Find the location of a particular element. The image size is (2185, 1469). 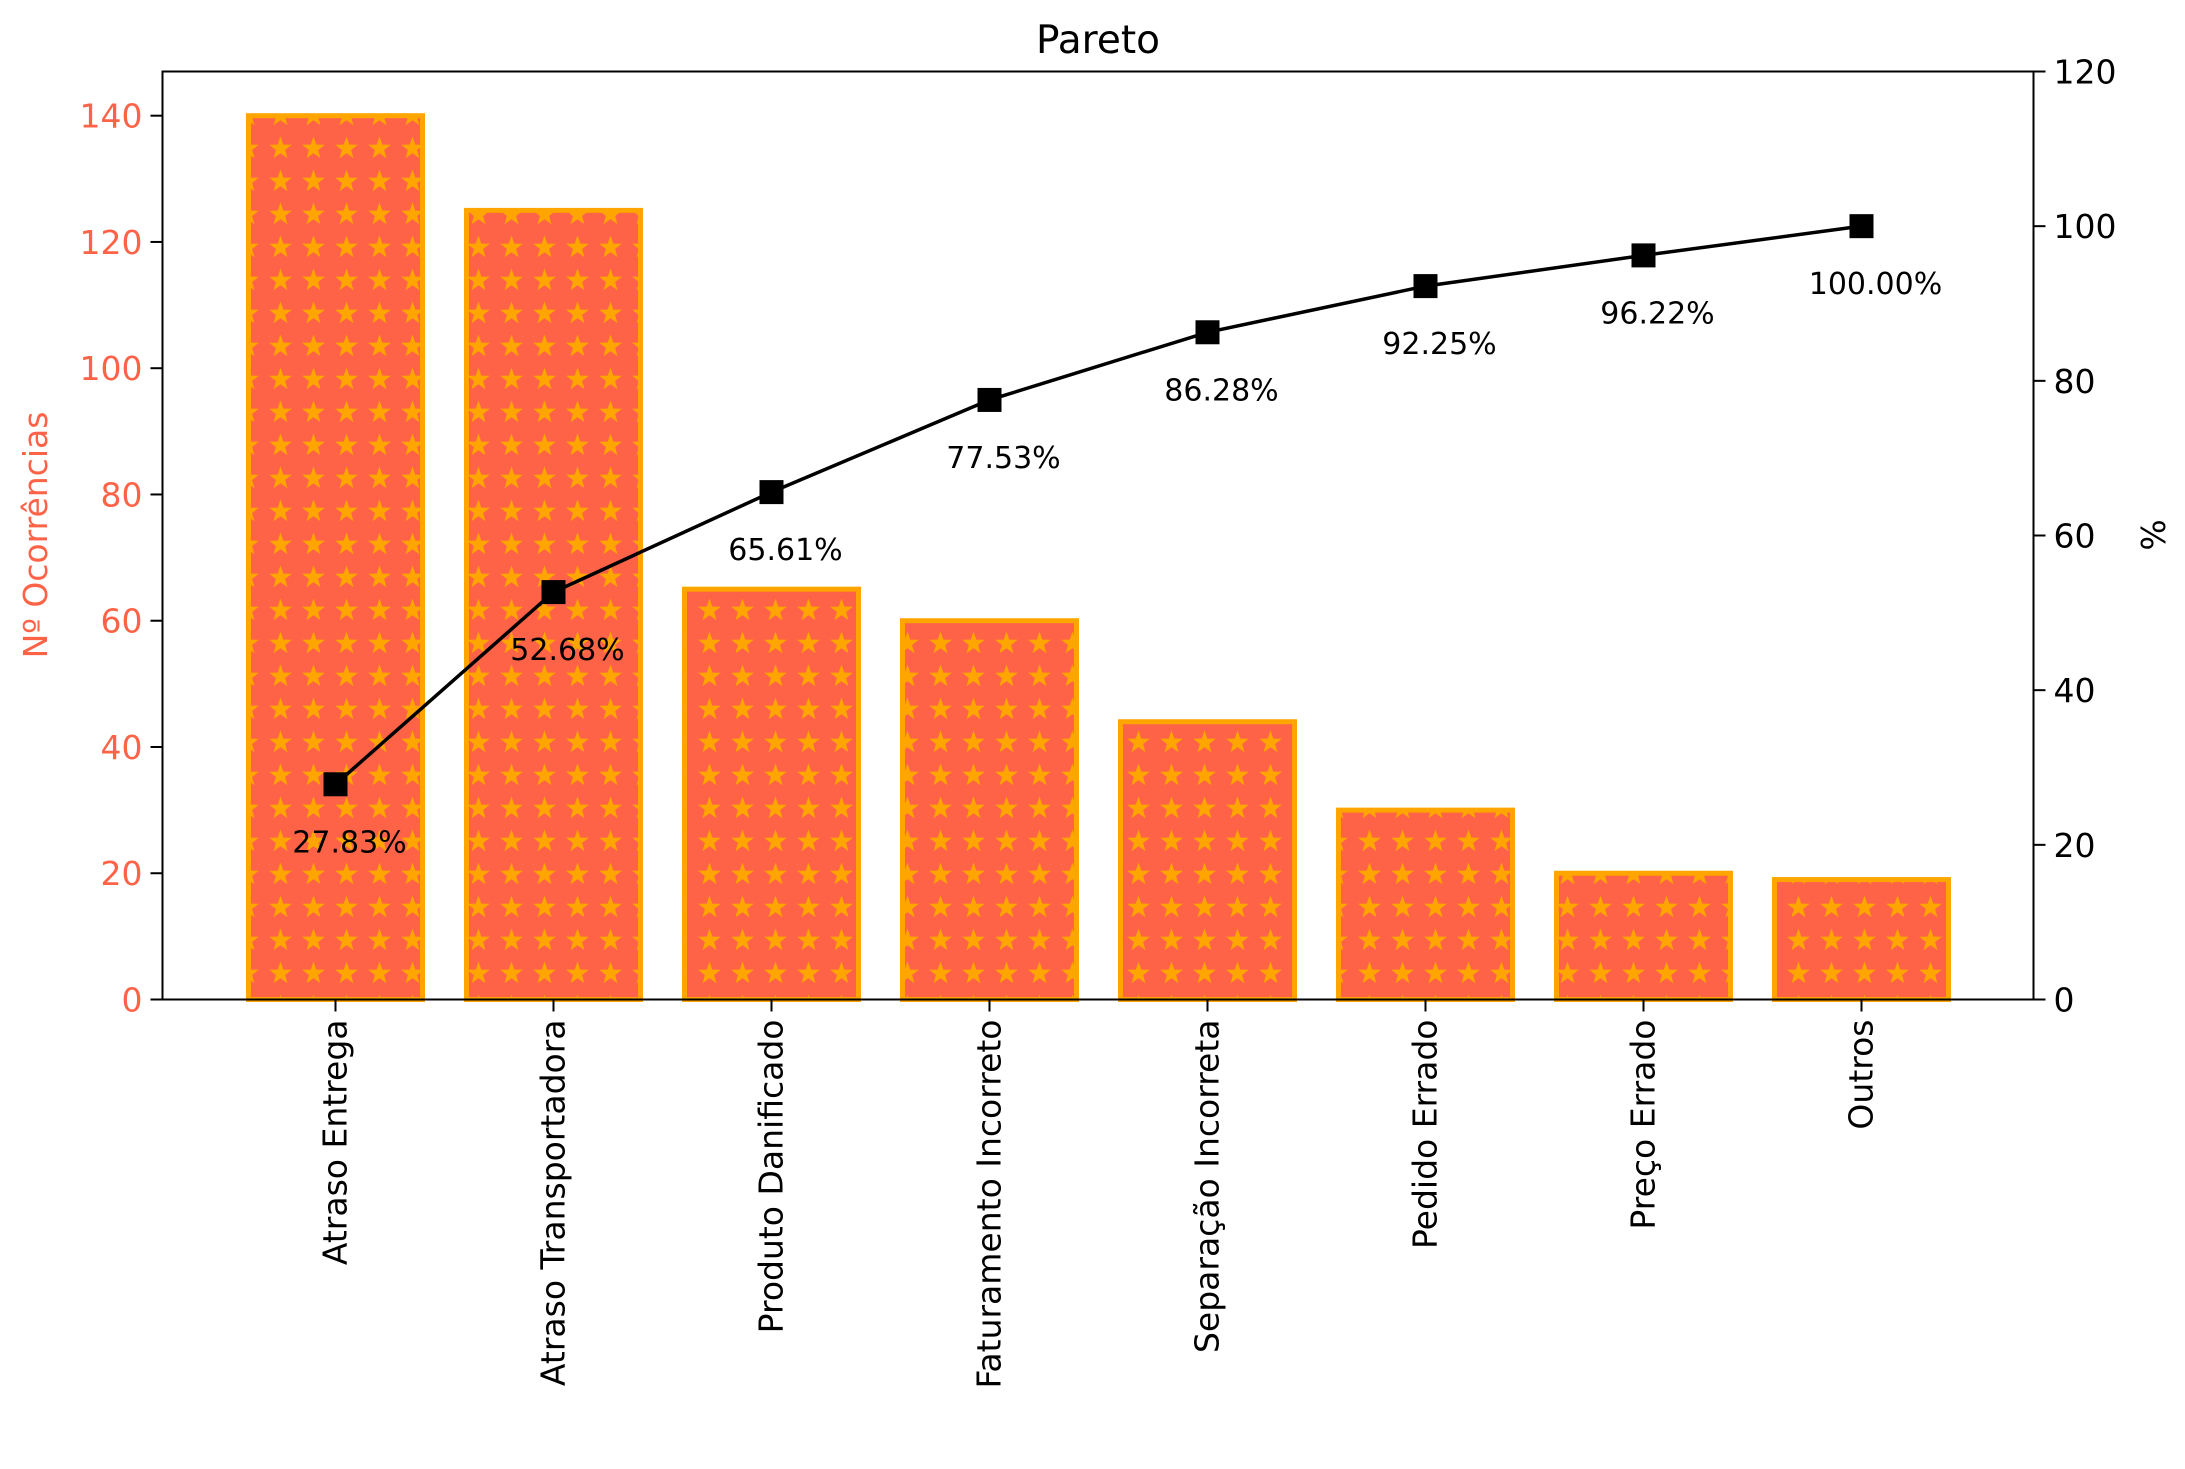

y-tick-label-1: 20 is located at coordinates (122, 873).